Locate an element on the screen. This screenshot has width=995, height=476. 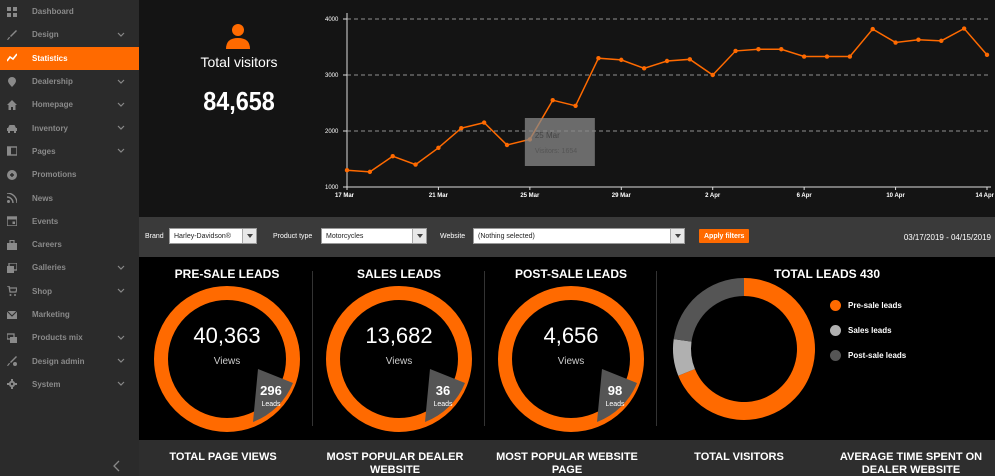
sidebar-item-label: Shop is located at coordinates (42, 291).